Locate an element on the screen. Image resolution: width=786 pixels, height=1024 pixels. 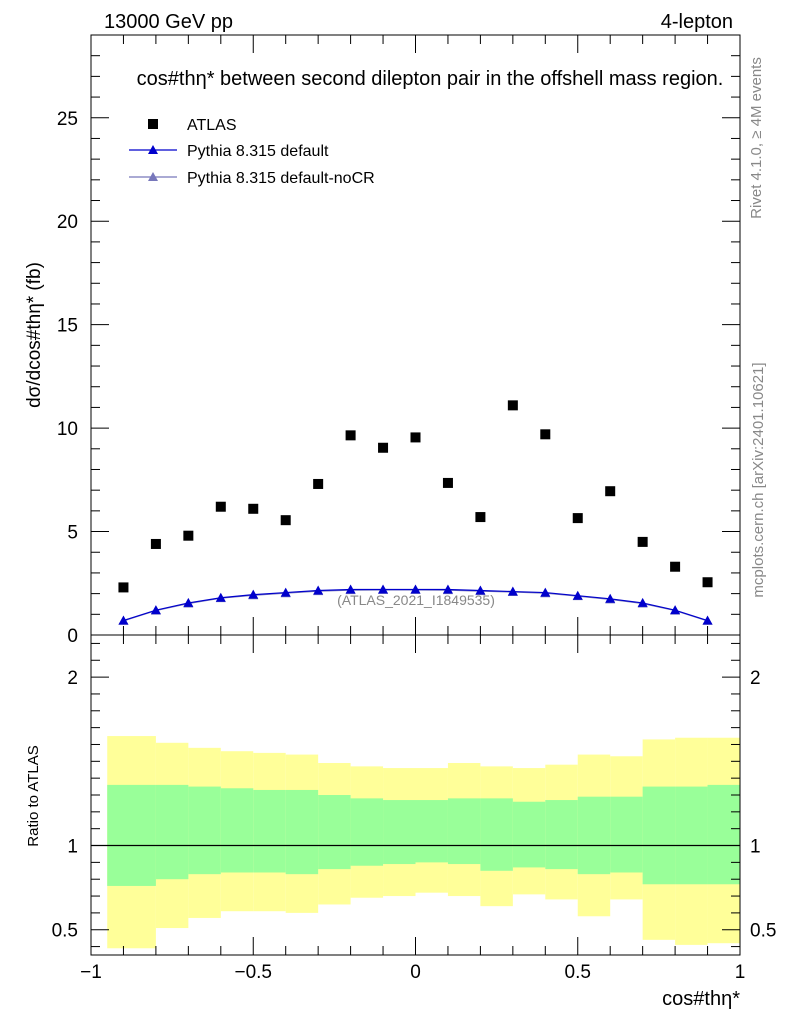
ratio-ytick-label-right-2: 2 is located at coordinates (755, 678).